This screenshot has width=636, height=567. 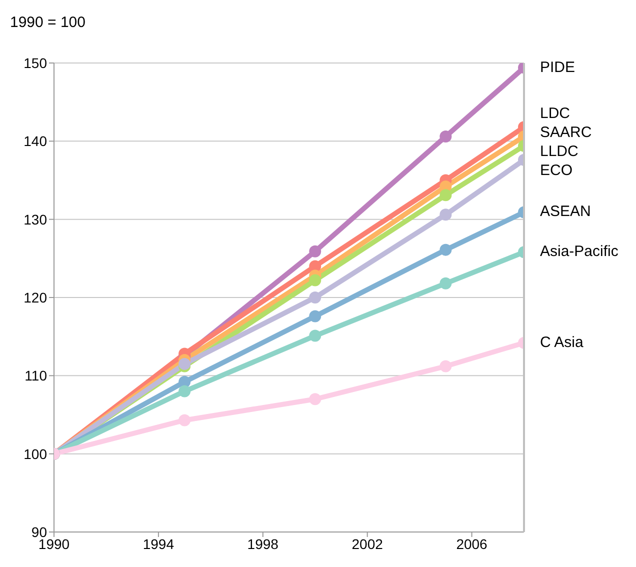 I want to click on series-label: Asia-Pacific, so click(x=579, y=252).